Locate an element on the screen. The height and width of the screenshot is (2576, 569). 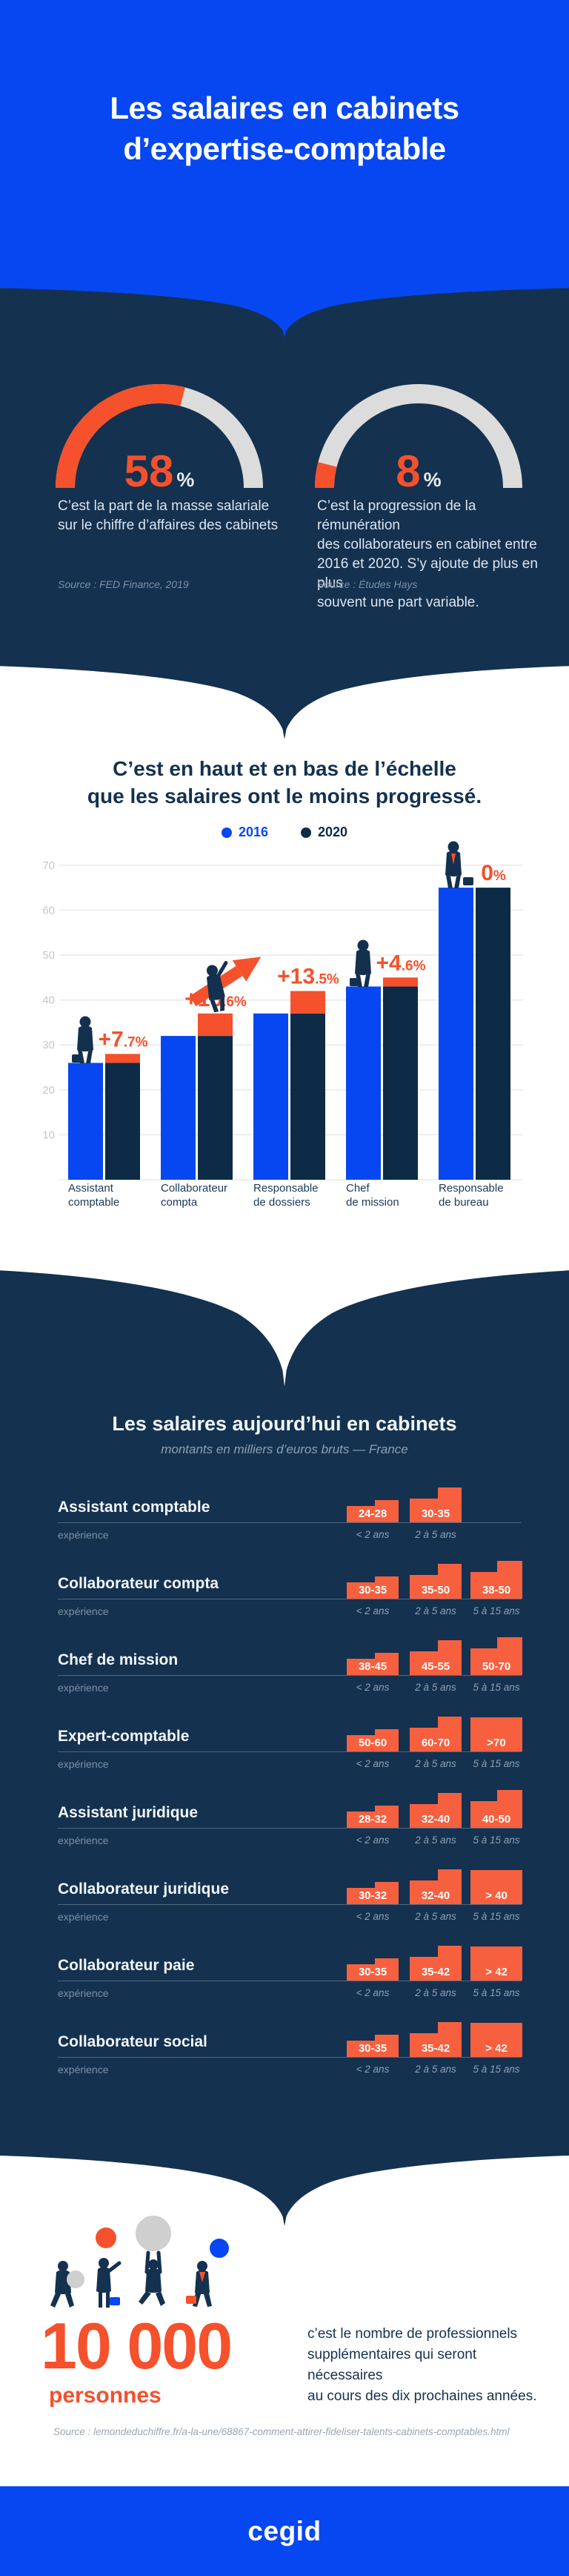
salary-range-value: 40-50 is located at coordinates (496, 1819).